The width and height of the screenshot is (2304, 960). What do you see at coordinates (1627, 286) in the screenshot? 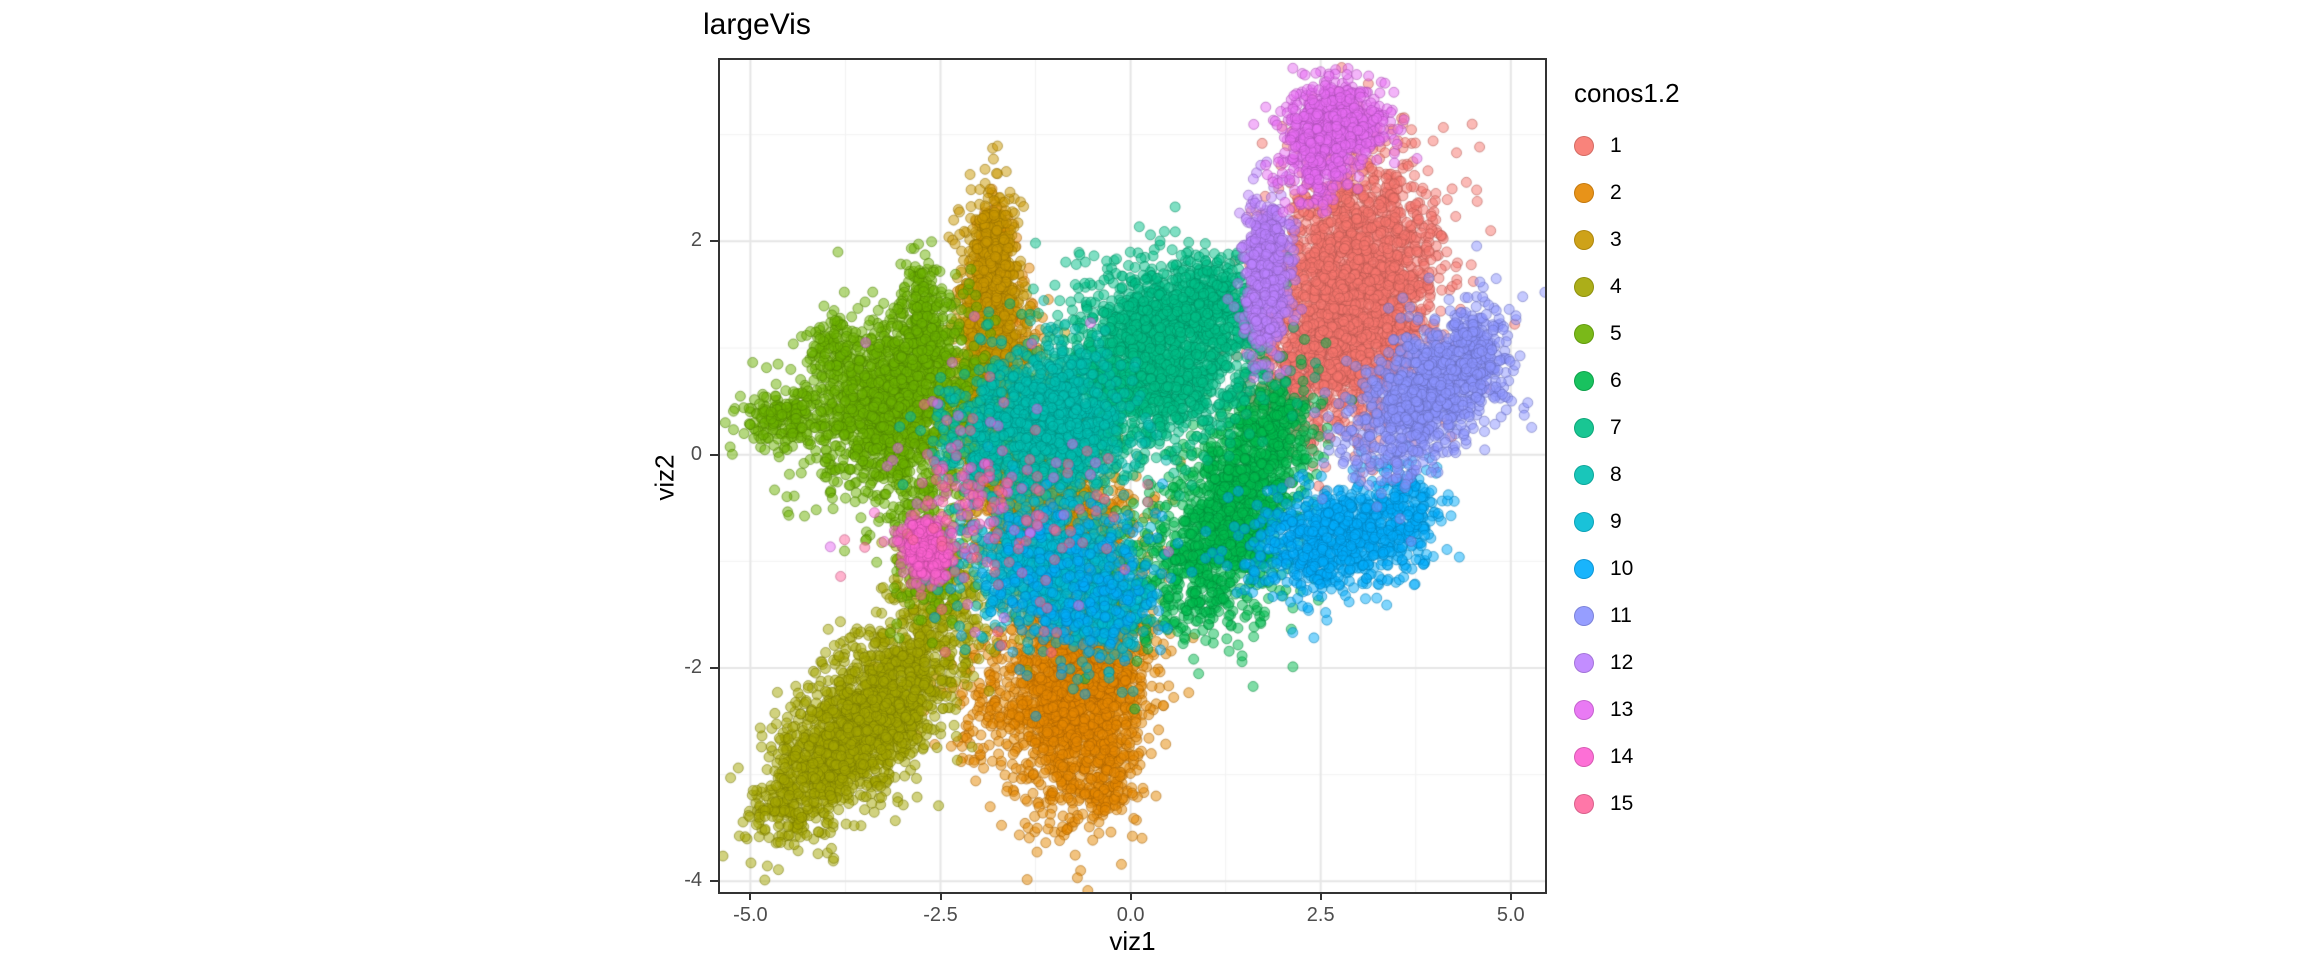
I see `legend-item: 4` at bounding box center [1627, 286].